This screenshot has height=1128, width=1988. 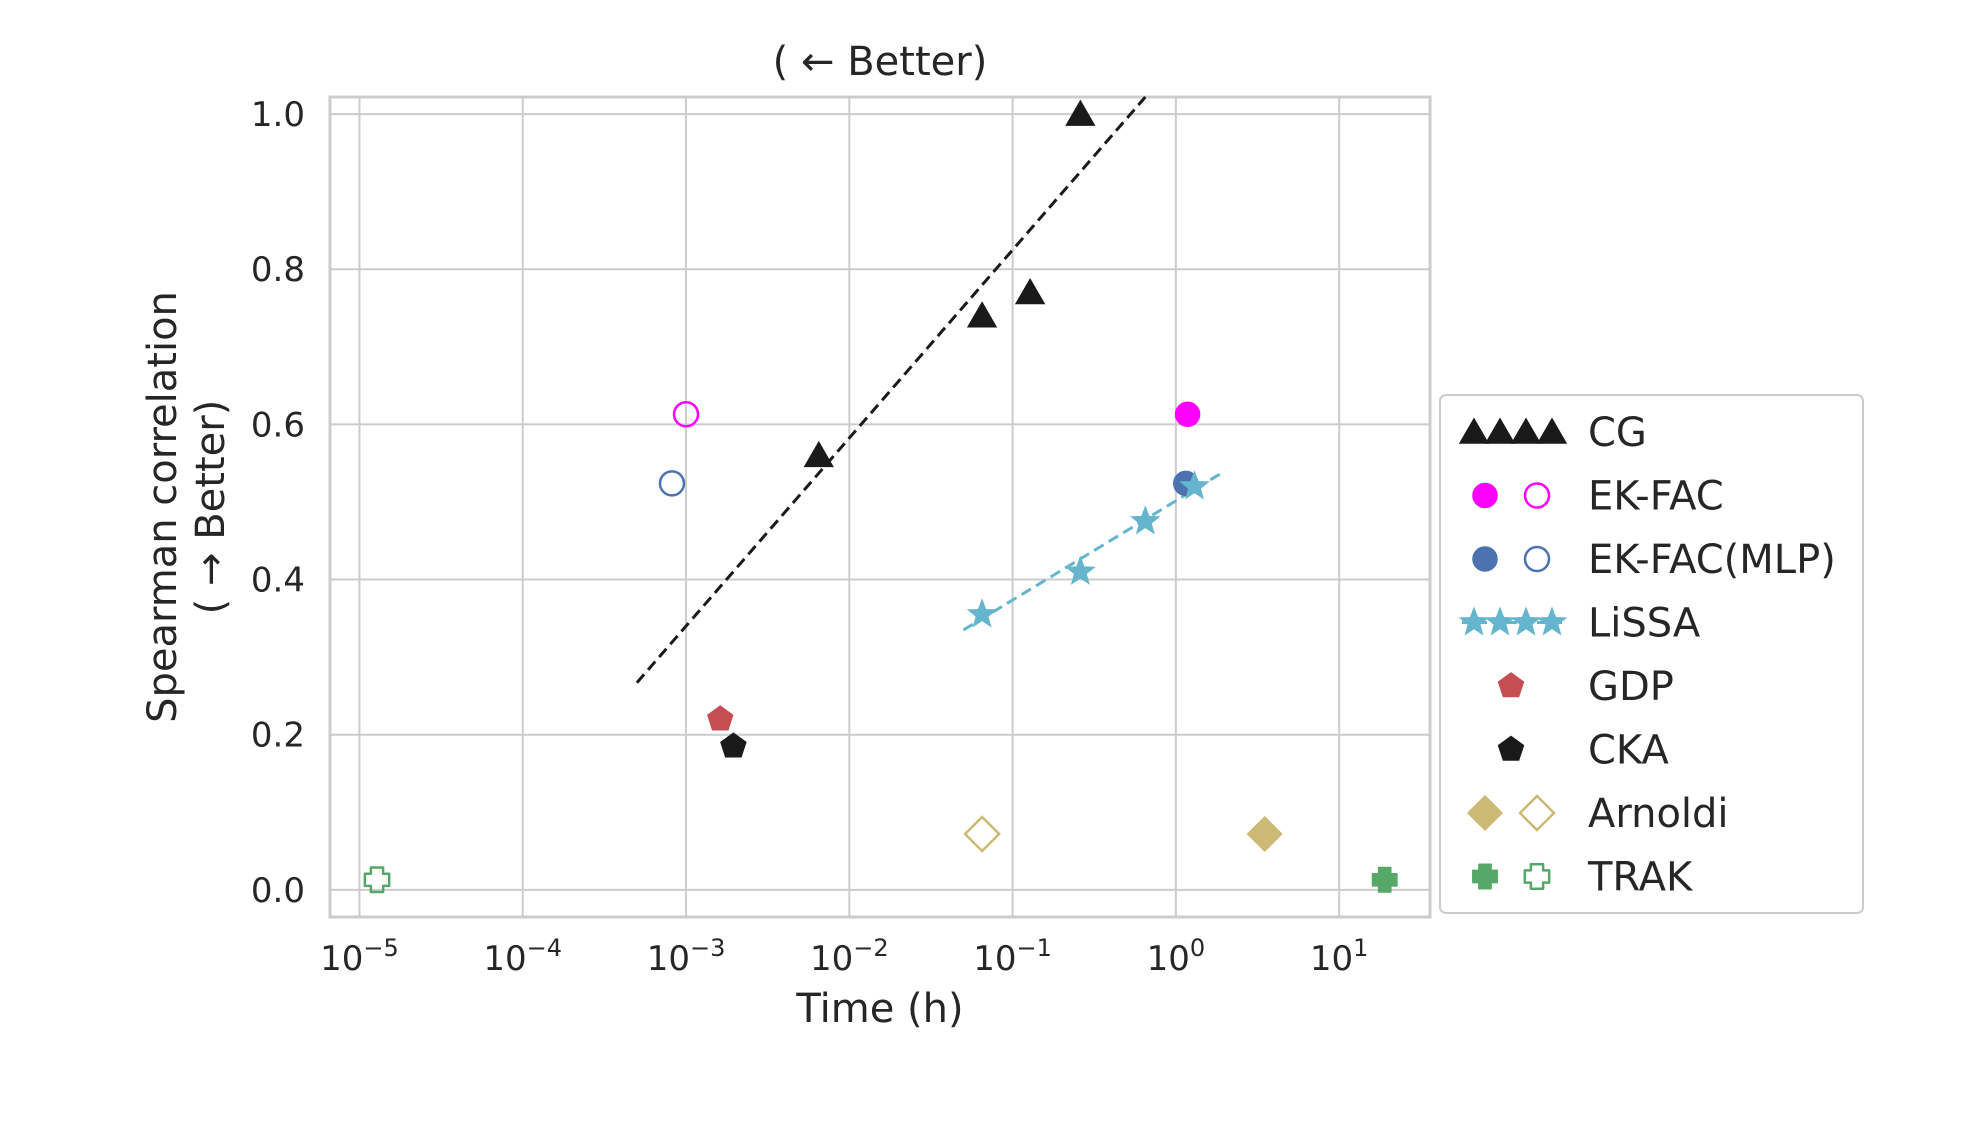 I want to click on legend-item-cka: CKA, so click(x=1583, y=751).